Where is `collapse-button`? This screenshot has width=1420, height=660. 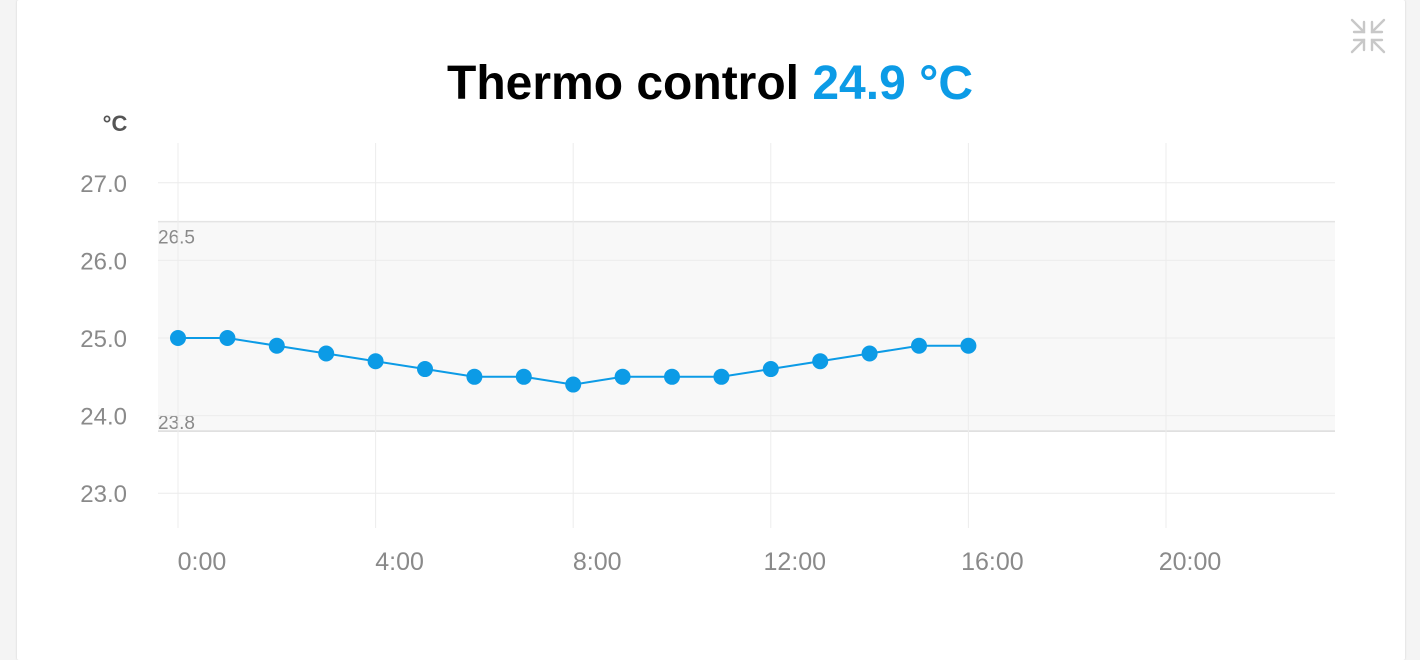 collapse-button is located at coordinates (1368, 36).